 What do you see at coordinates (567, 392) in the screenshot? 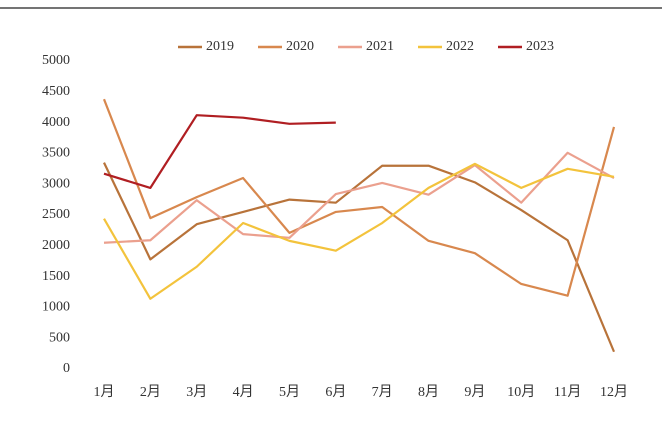
I see `x-tick-label: 11月` at bounding box center [567, 392].